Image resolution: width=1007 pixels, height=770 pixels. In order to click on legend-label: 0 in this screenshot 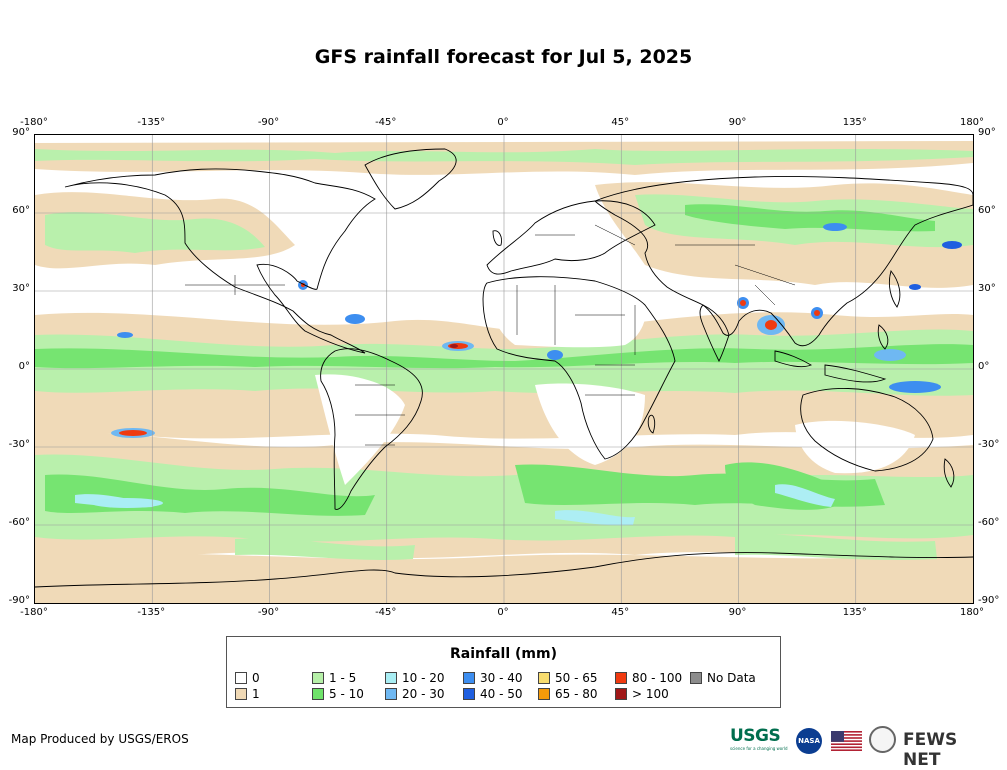, I will do `click(256, 678)`.